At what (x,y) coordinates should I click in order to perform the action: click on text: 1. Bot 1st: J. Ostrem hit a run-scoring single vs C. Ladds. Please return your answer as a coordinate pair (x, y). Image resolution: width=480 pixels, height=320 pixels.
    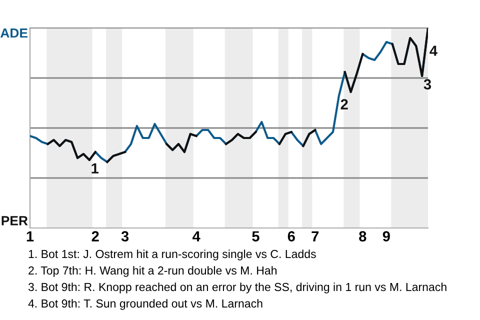
    Looking at the image, I should click on (172, 255).